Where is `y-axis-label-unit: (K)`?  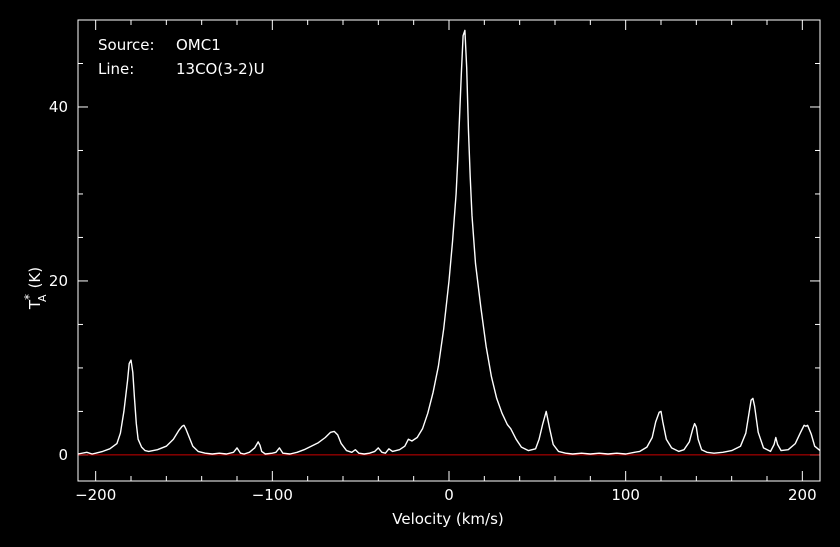
y-axis-label-unit: (K) is located at coordinates (35, 278).